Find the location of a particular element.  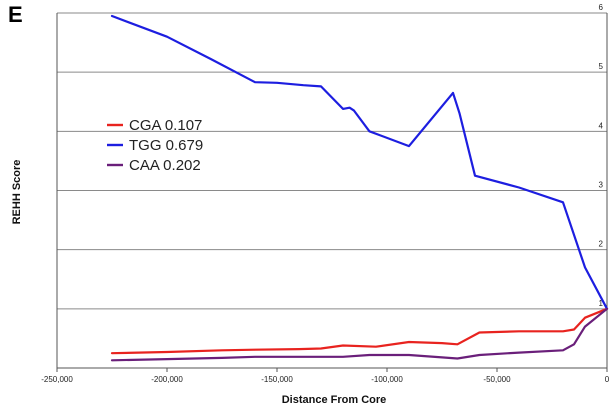

x-tick-label: -50,000 is located at coordinates (497, 379).